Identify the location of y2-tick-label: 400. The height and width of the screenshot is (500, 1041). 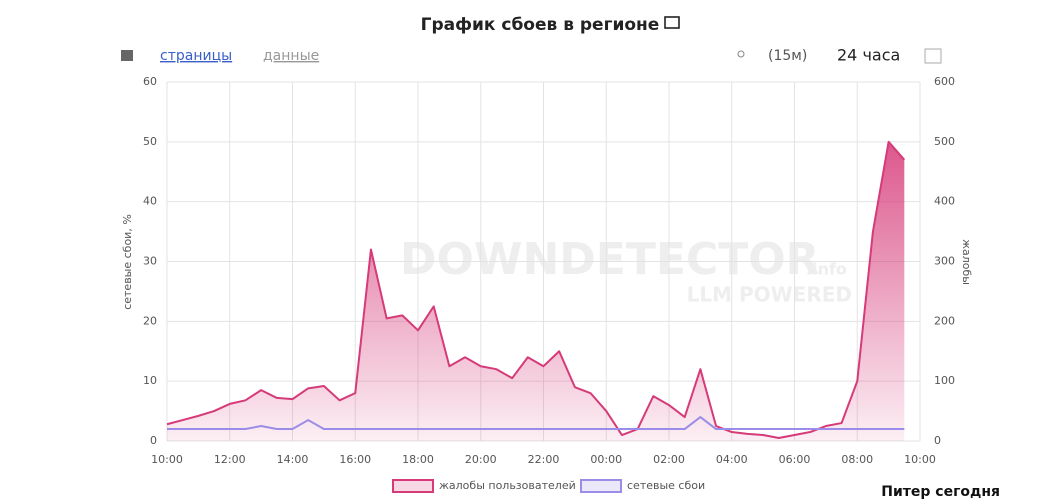
(944, 201).